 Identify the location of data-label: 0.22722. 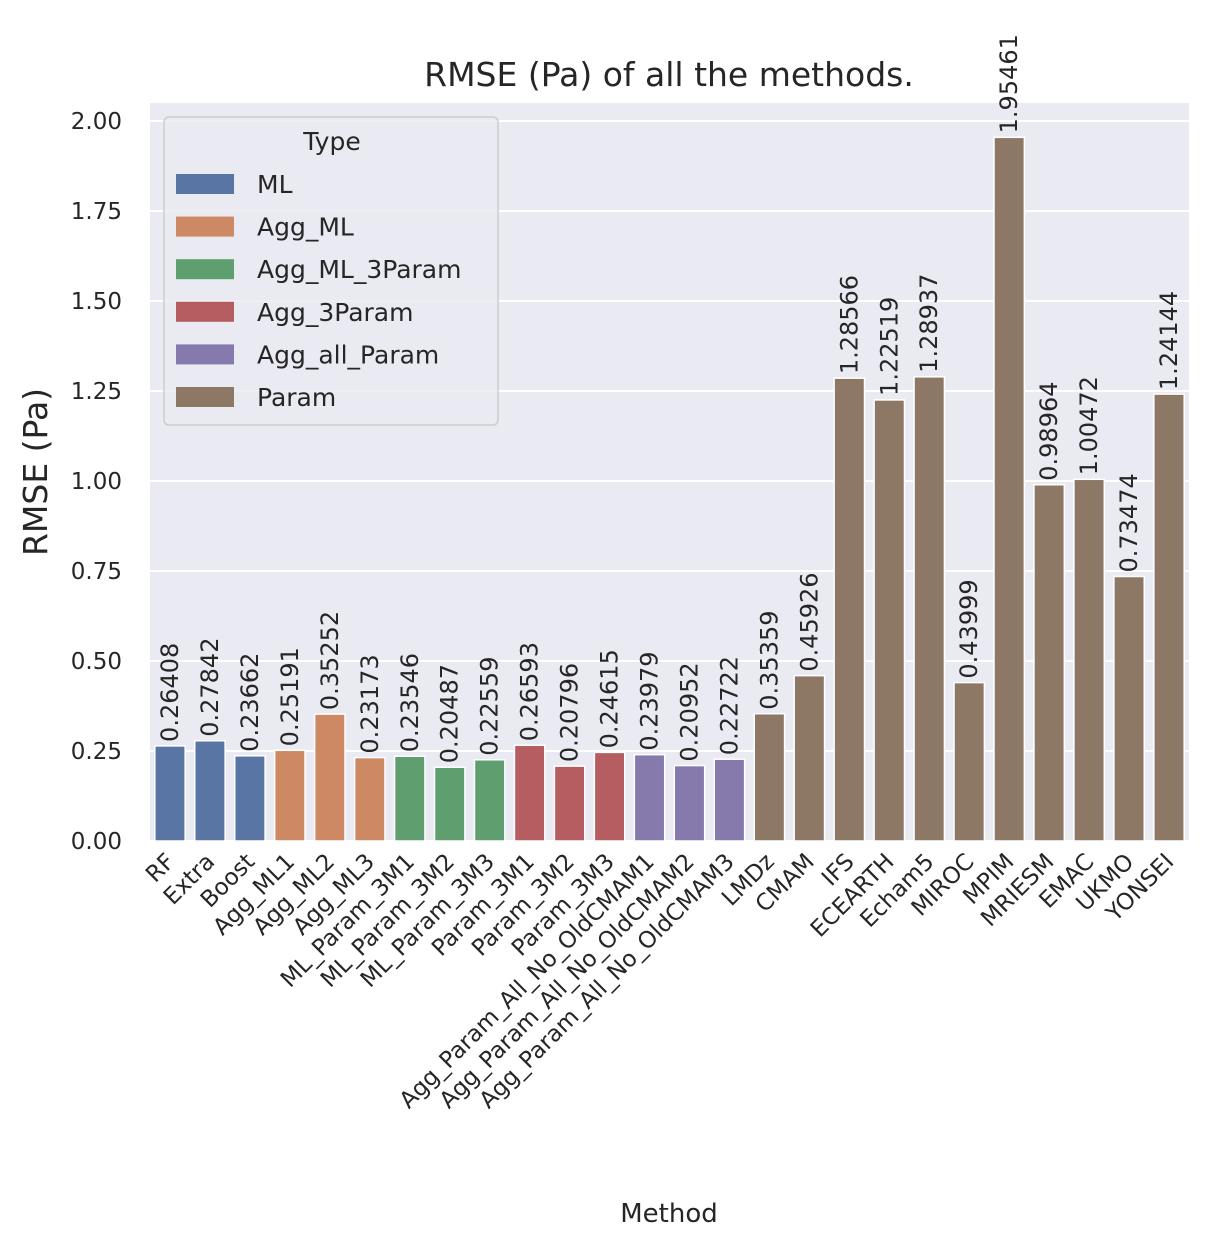
(729, 705).